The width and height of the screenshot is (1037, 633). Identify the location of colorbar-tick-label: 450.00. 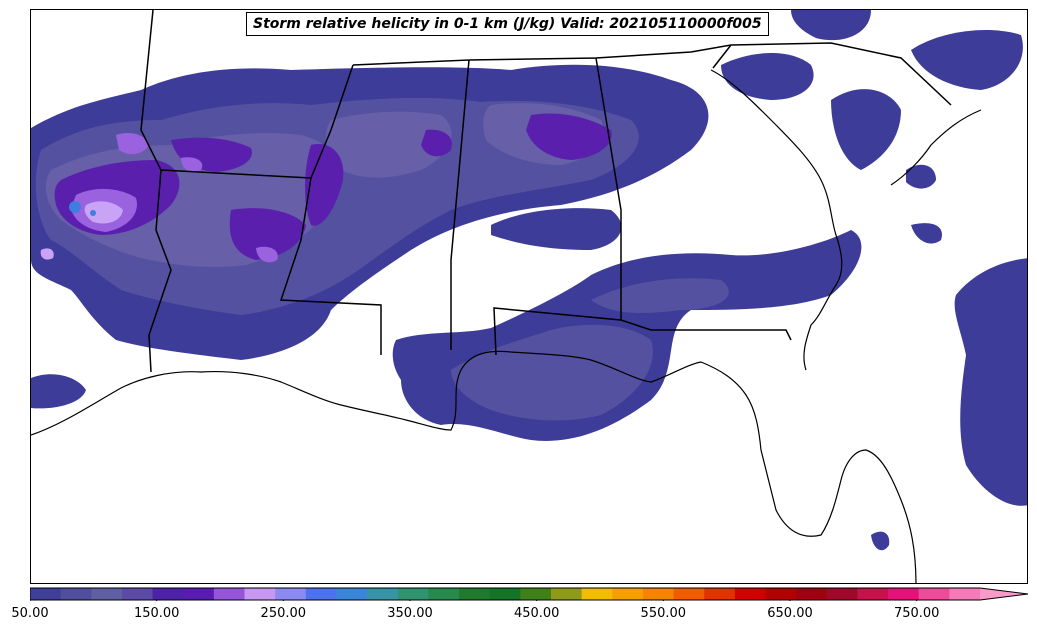
(536, 613).